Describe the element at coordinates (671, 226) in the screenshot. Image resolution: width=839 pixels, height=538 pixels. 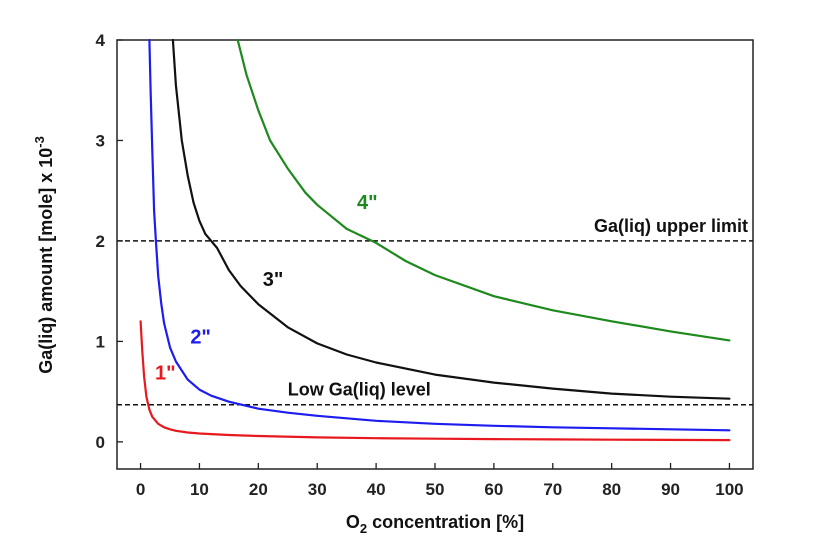
I see `reference-line-label: Ga(liq) upper limit` at that location.